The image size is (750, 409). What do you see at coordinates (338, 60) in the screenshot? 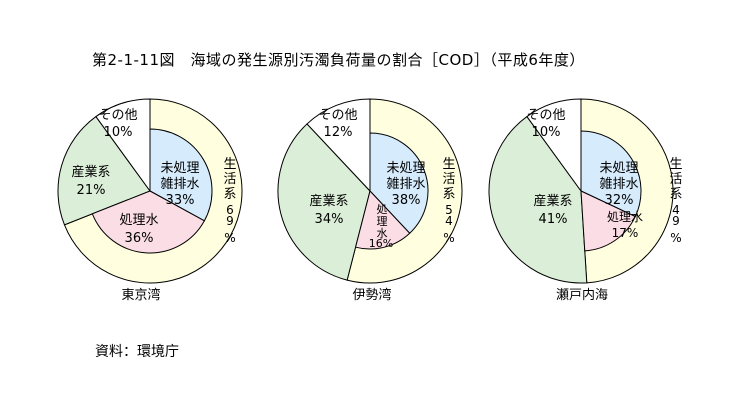
I see `figure-title: 第2-1-11図 海域の発生源別汚濁負荷量の割合［COD］（平成6年度）` at bounding box center [338, 60].